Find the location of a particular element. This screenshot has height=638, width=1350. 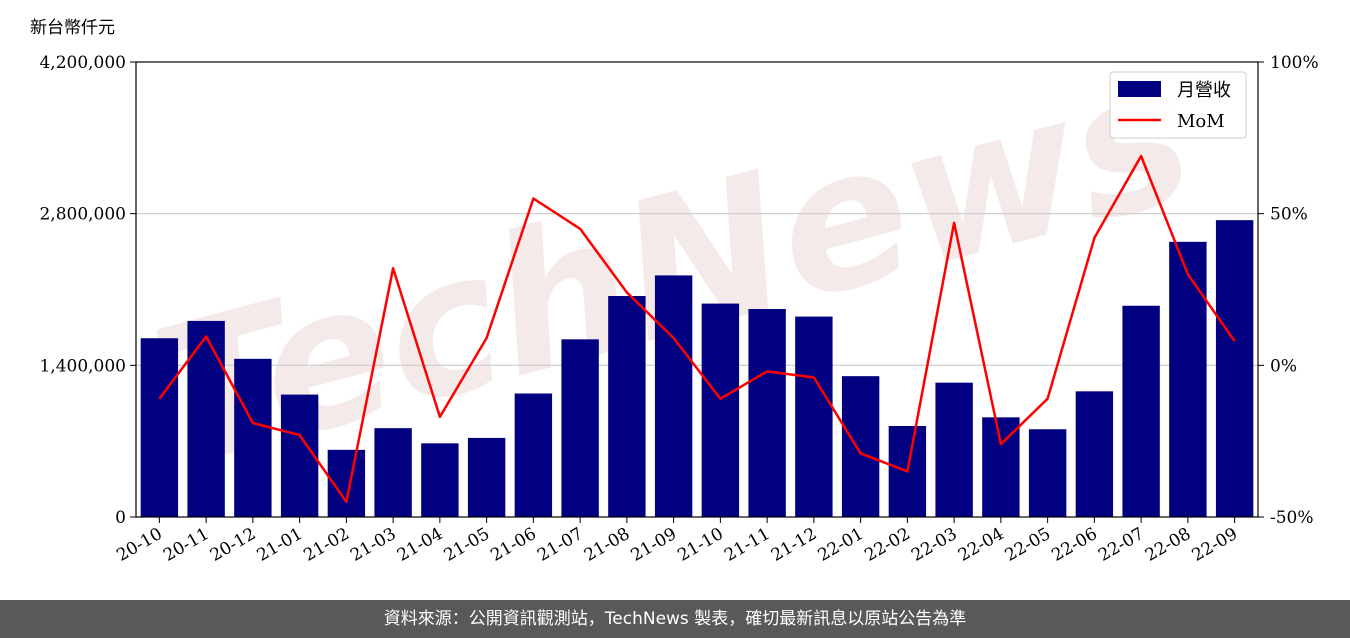

y-left-axis: 0 1,400,000 2,800,000 4,200,000 is located at coordinates (87, 290).